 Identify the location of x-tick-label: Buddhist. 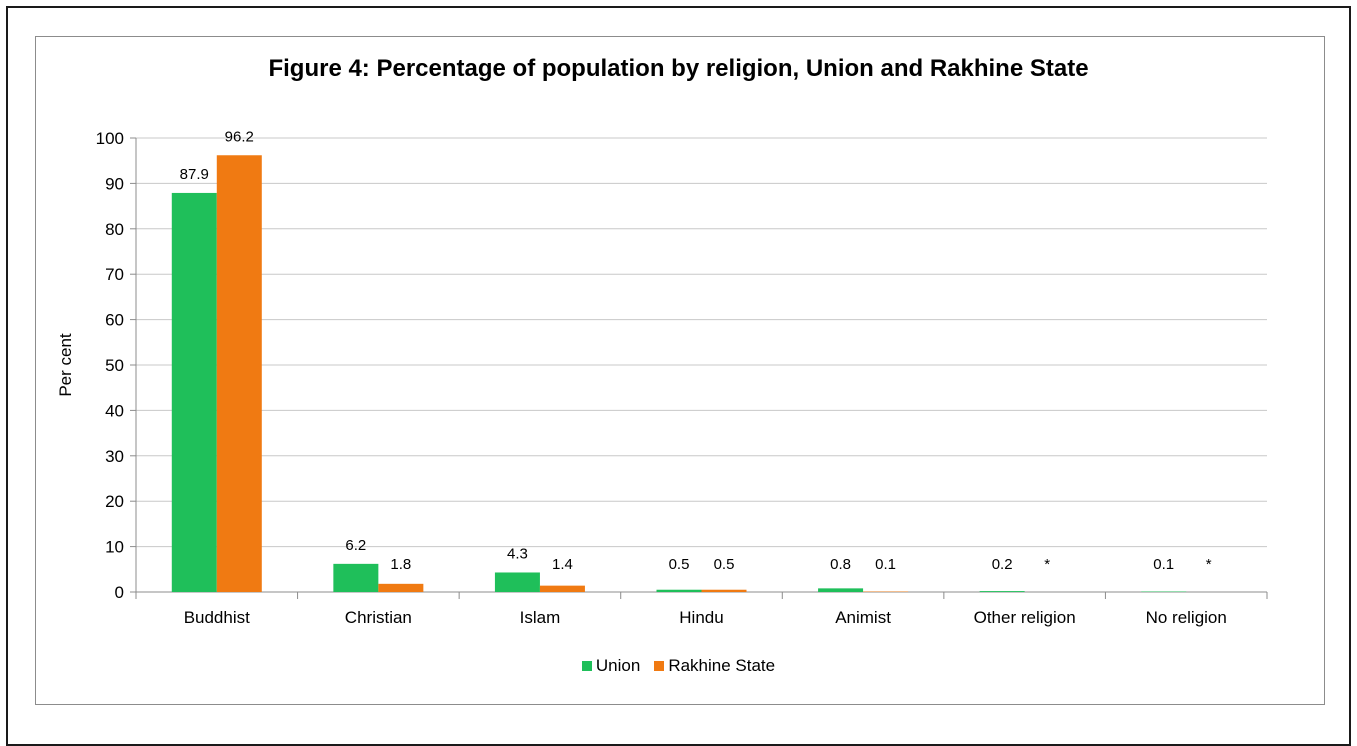
(217, 617).